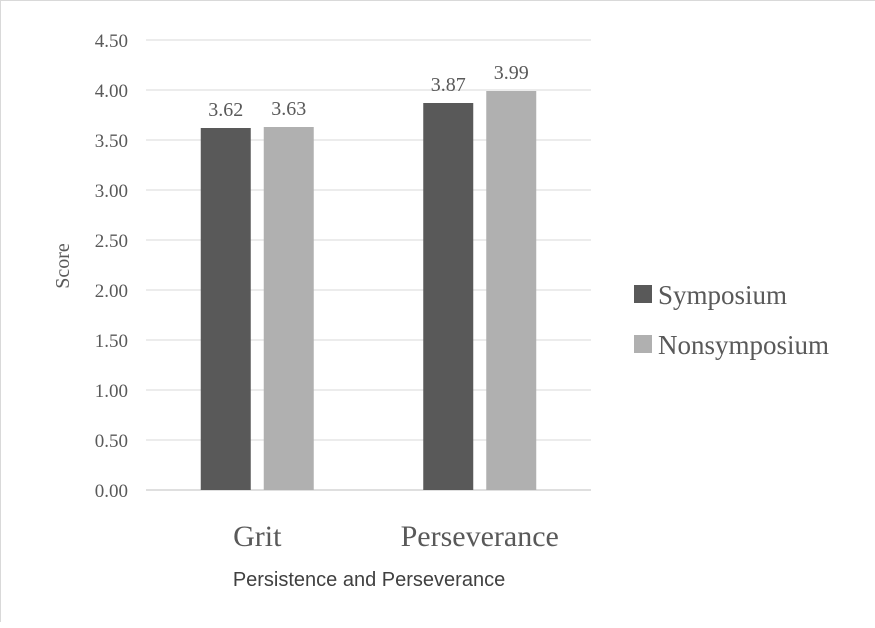  Describe the element at coordinates (480, 536) in the screenshot. I see `x-category-label: Perseverance` at that location.